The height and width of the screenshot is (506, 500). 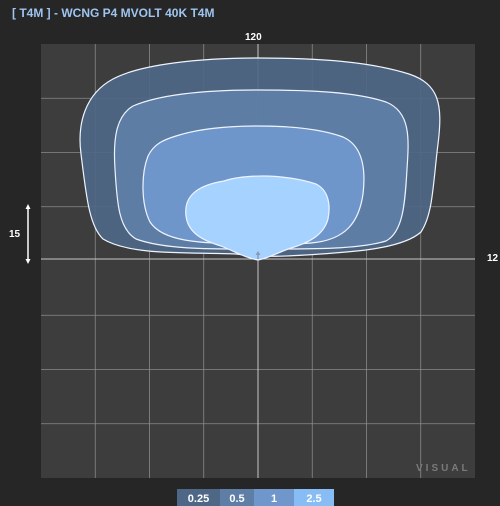 I want to click on scale-bar-label: 15, so click(x=14, y=234).